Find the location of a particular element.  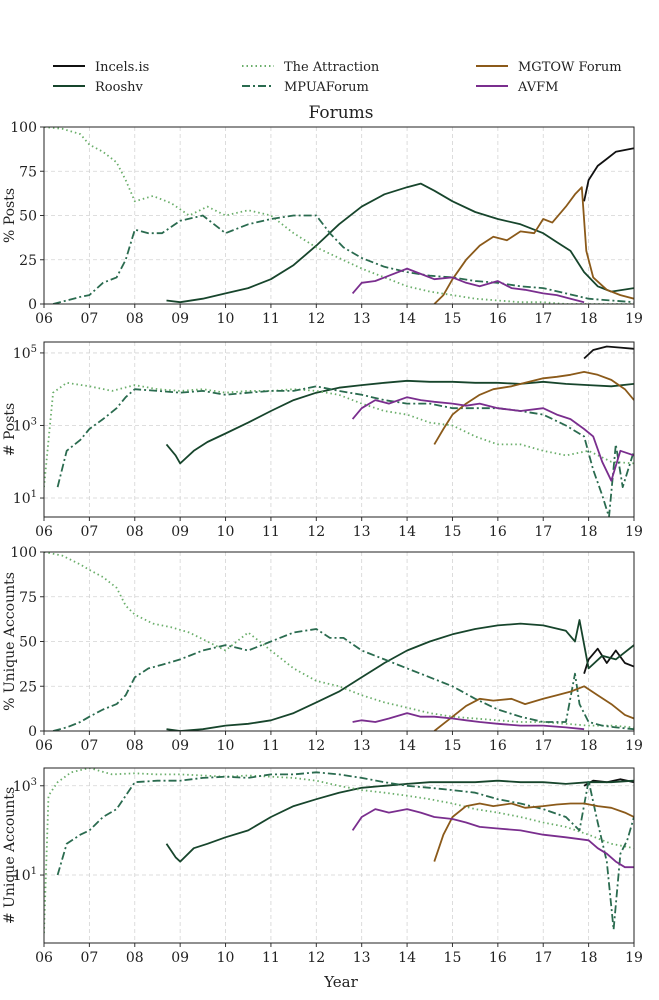

y-axis-label: % Unique Accounts is located at coordinates (10, 641).